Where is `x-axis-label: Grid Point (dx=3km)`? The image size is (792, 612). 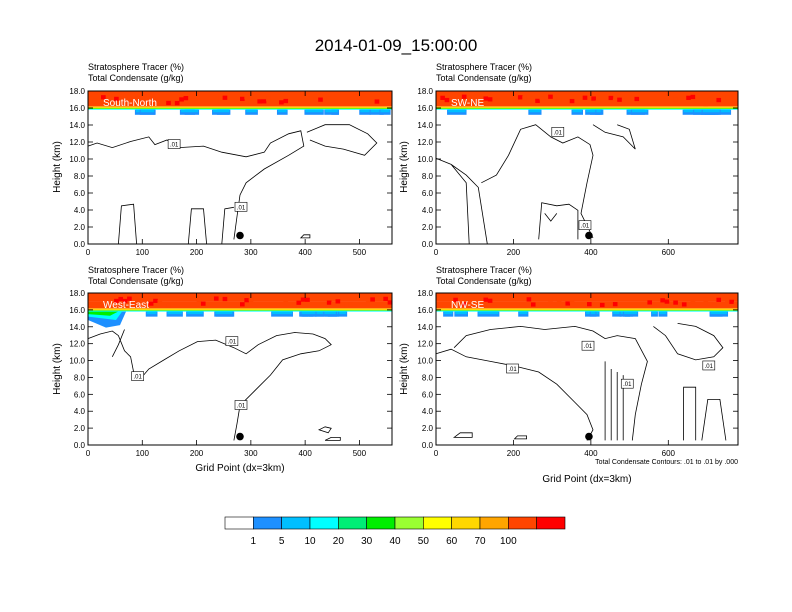
x-axis-label: Grid Point (dx=3km) is located at coordinates (586, 479).